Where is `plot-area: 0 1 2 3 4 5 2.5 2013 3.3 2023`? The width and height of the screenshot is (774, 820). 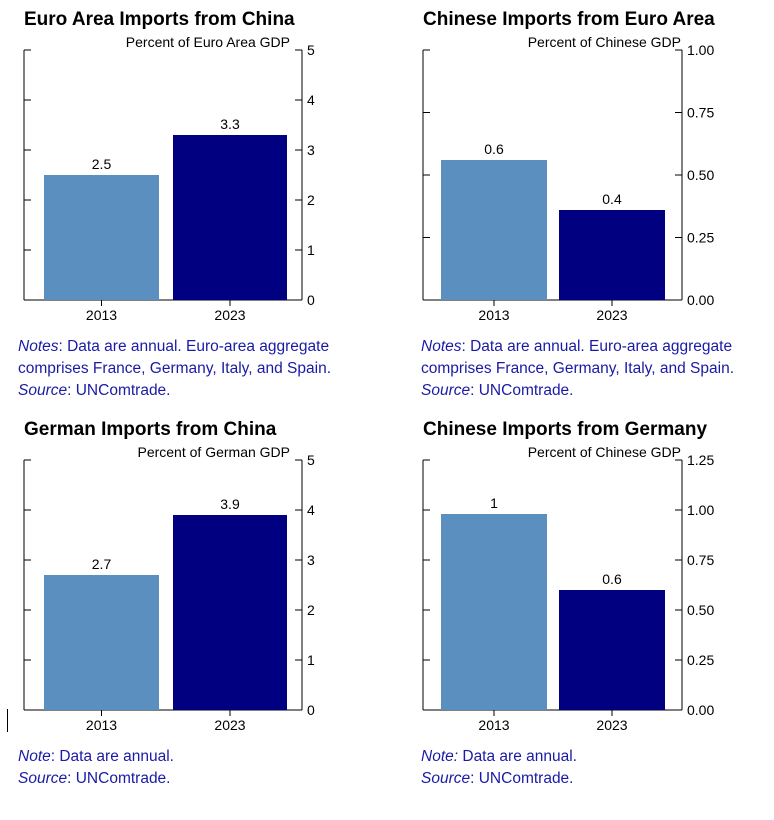 plot-area: 0 1 2 3 4 5 2.5 2013 3.3 2023 is located at coordinates (169, 182).